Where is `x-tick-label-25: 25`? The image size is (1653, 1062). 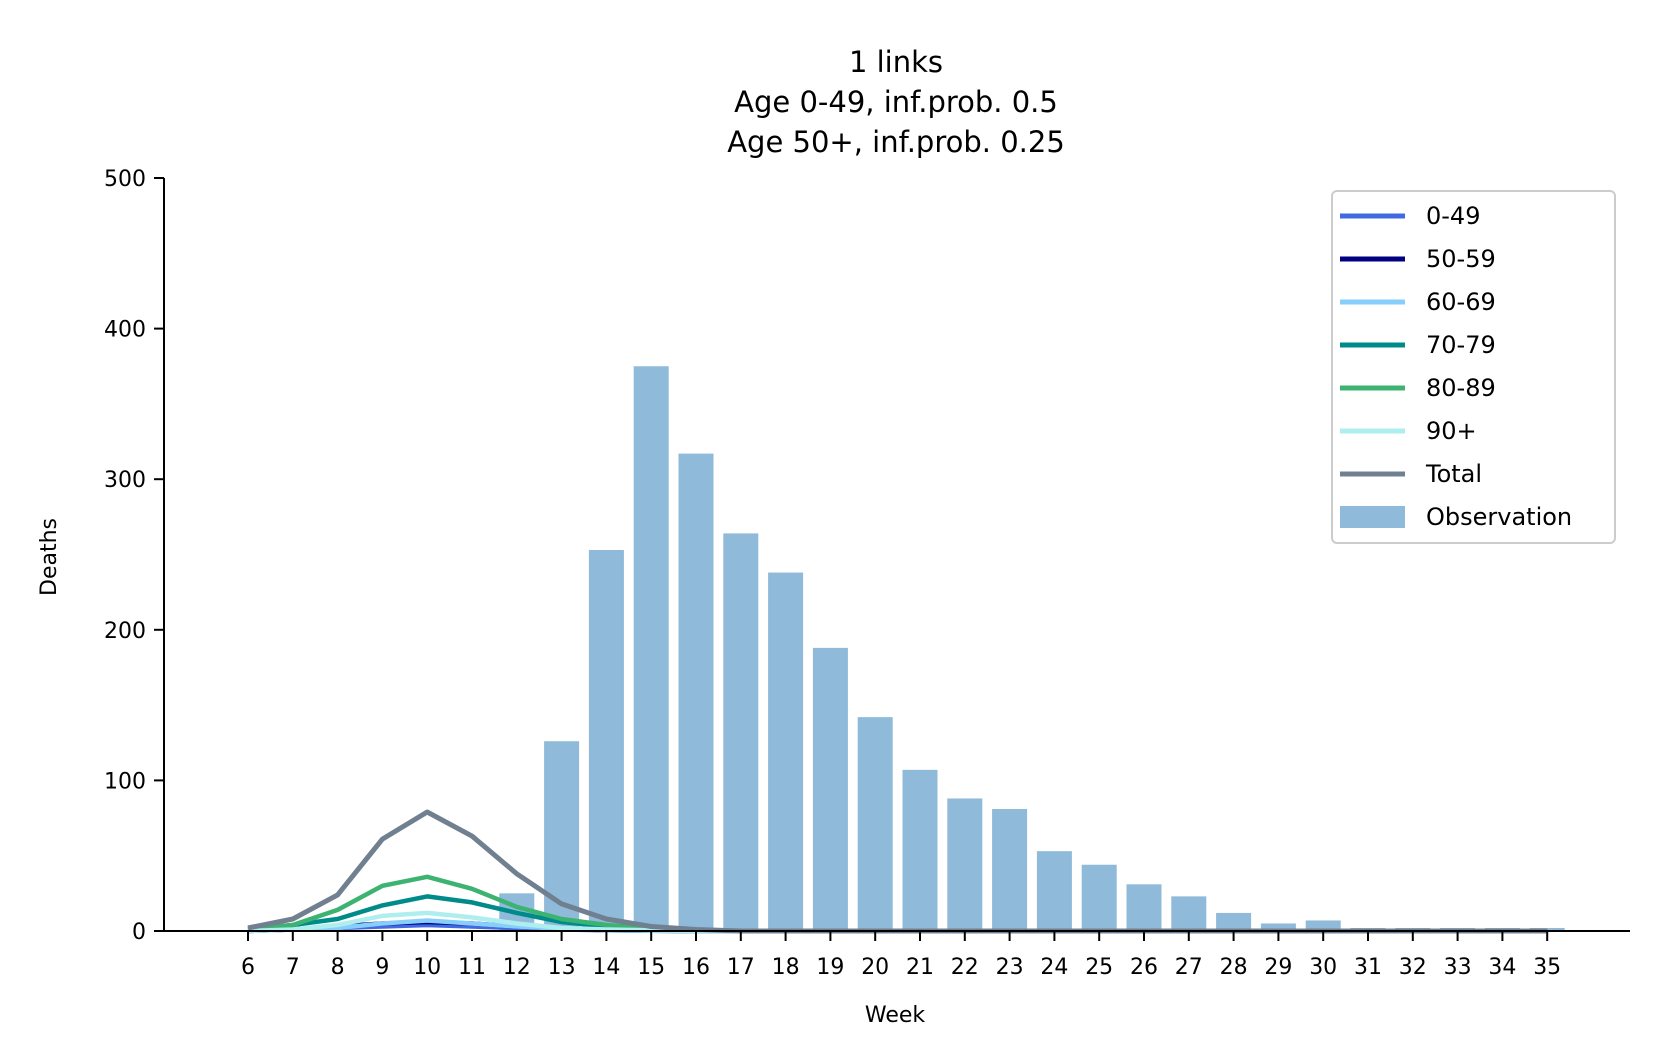 x-tick-label-25: 25 is located at coordinates (1099, 967).